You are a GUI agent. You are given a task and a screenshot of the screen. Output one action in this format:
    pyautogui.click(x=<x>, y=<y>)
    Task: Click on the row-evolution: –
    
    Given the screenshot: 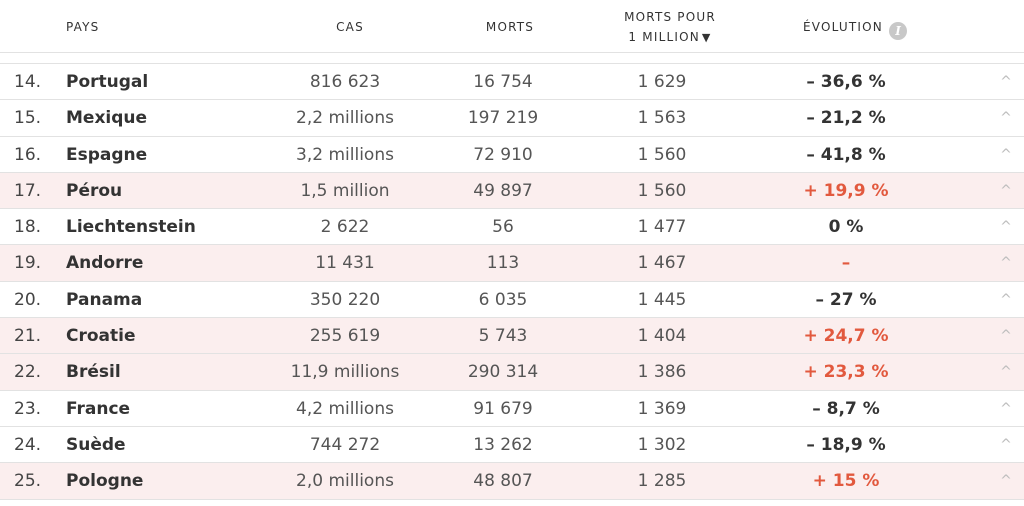 What is the action you would take?
    pyautogui.click(x=846, y=263)
    